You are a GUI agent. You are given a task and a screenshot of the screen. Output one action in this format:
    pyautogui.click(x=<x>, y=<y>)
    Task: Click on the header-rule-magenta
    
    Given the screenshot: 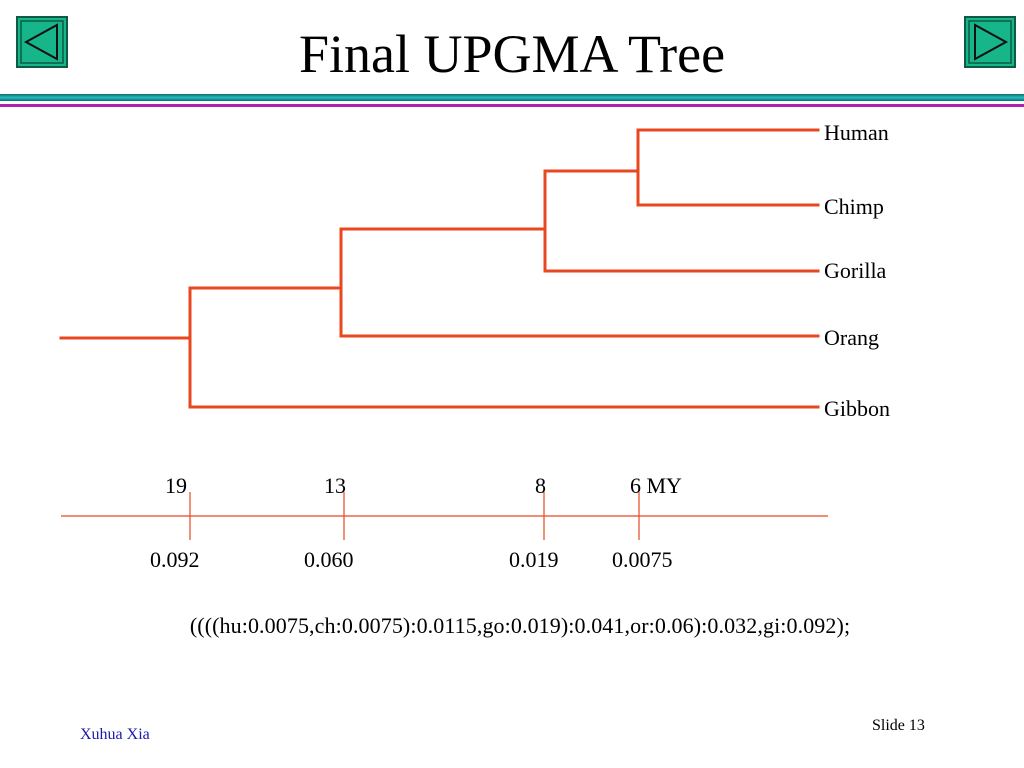 What is the action you would take?
    pyautogui.click(x=512, y=105)
    